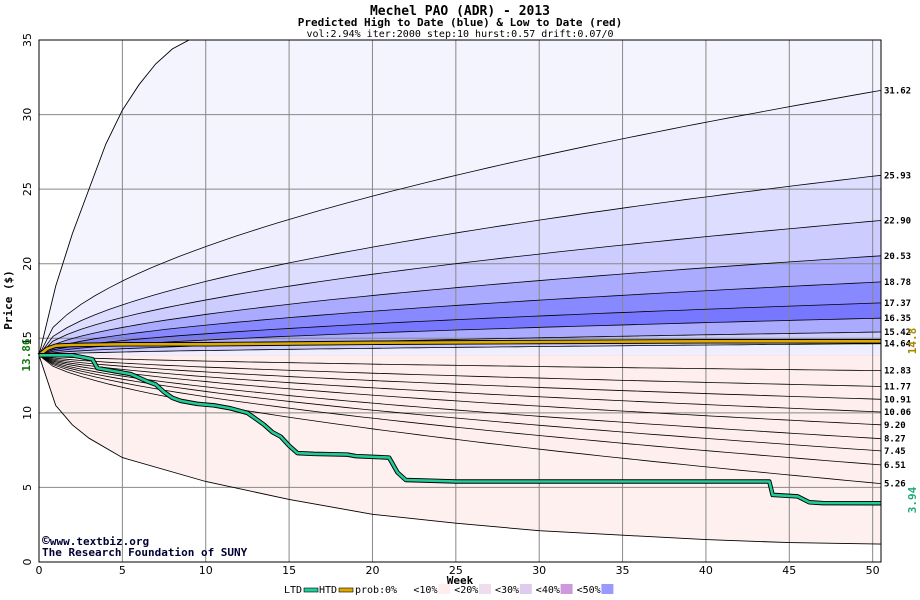 This screenshot has width=920, height=600. What do you see at coordinates (46, 541) in the screenshot?
I see `copyright-icon: ©` at bounding box center [46, 541].